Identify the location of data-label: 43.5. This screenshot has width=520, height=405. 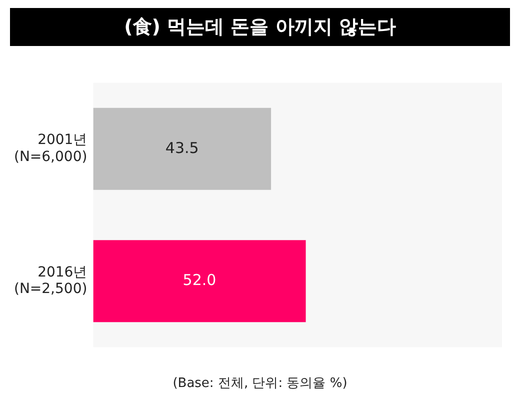
(182, 147).